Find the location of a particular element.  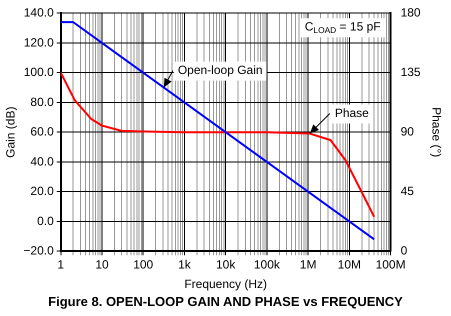

y2-tick-label: 135 is located at coordinates (410, 72).